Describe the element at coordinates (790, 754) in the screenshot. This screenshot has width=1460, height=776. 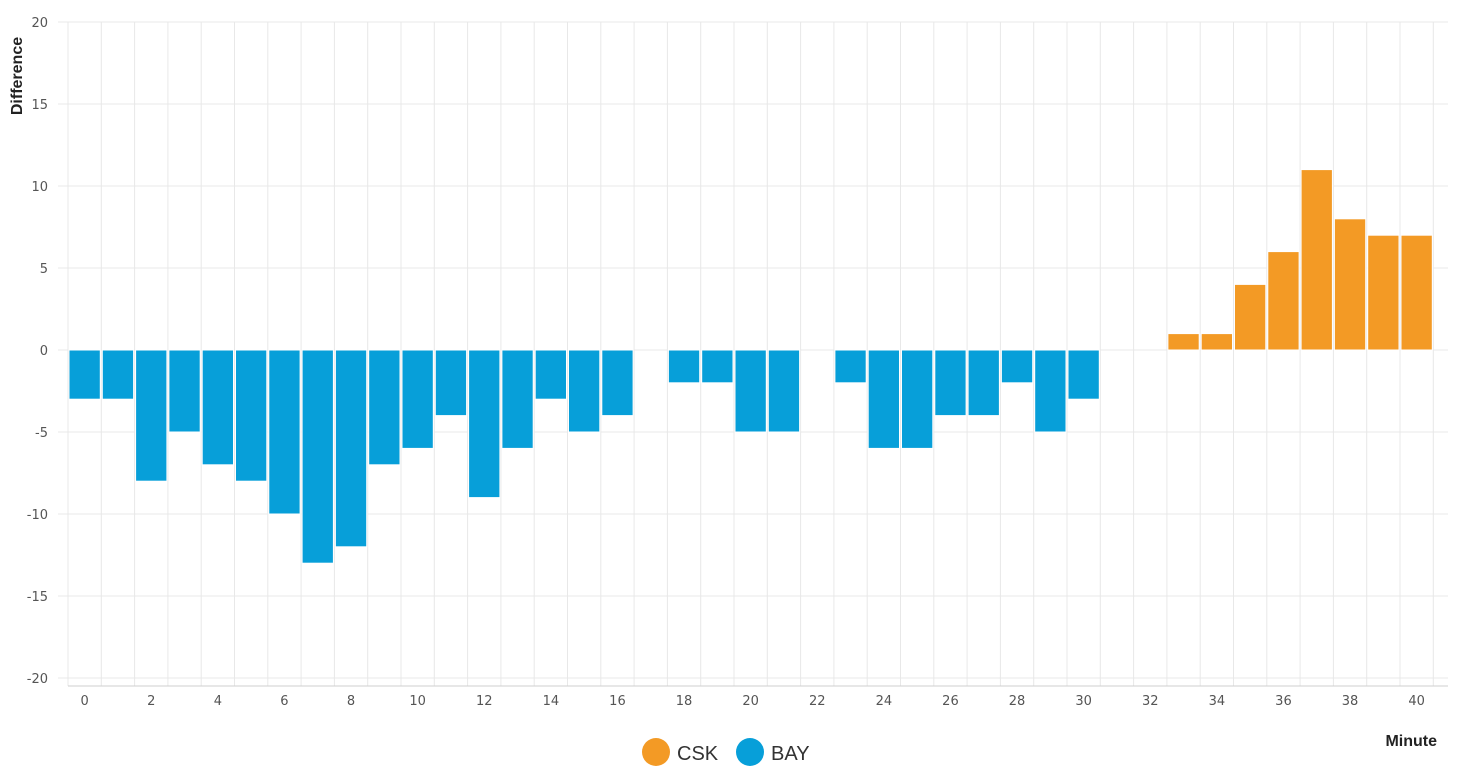
I see `legend-label-bay: BAY` at that location.